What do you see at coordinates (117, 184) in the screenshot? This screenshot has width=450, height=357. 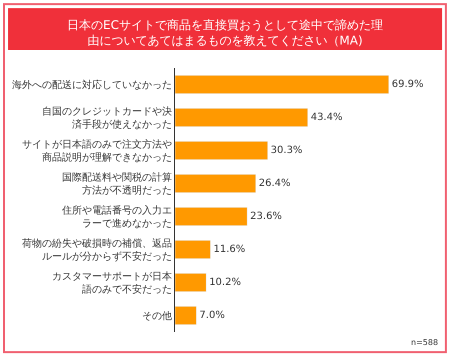 I see `y-tick-label: 国際配送料や関税の計算方法が不透明だった` at bounding box center [117, 184].